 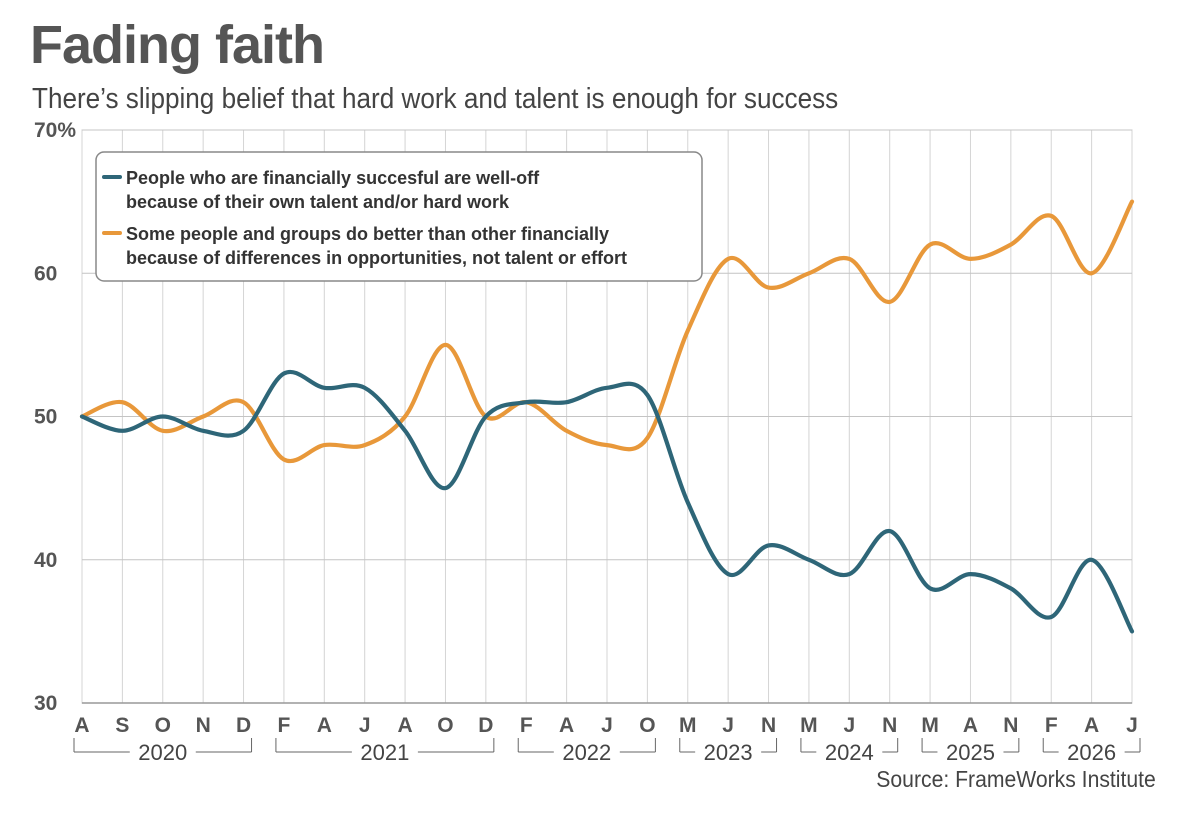 What do you see at coordinates (1016, 779) in the screenshot?
I see `source-note: Source: FrameWorks Institute` at bounding box center [1016, 779].